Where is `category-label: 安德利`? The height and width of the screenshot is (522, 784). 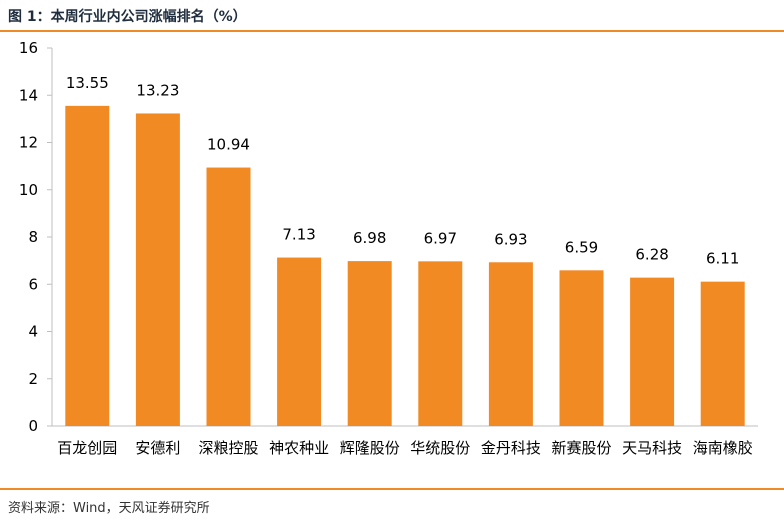 category-label: 安德利 is located at coordinates (157, 448).